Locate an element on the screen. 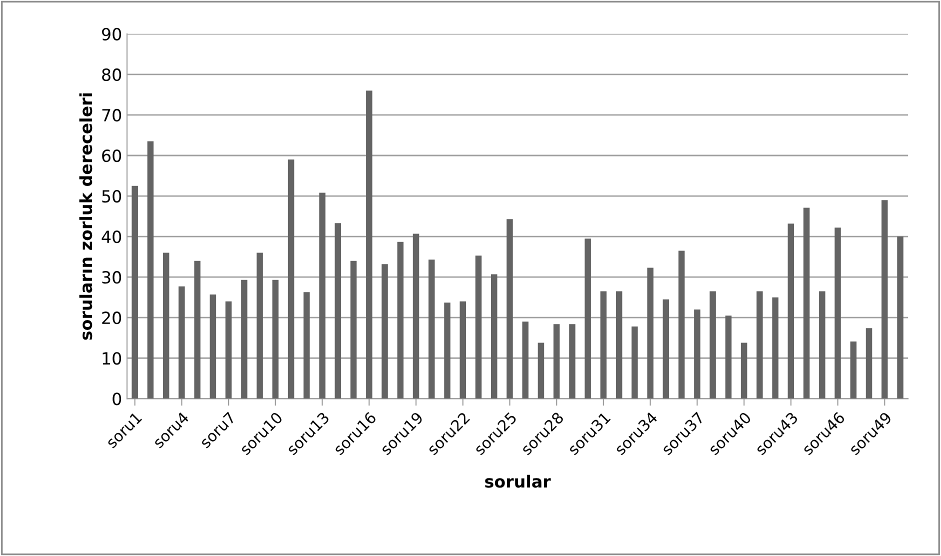  y-tick-label: 20 is located at coordinates (112, 318).